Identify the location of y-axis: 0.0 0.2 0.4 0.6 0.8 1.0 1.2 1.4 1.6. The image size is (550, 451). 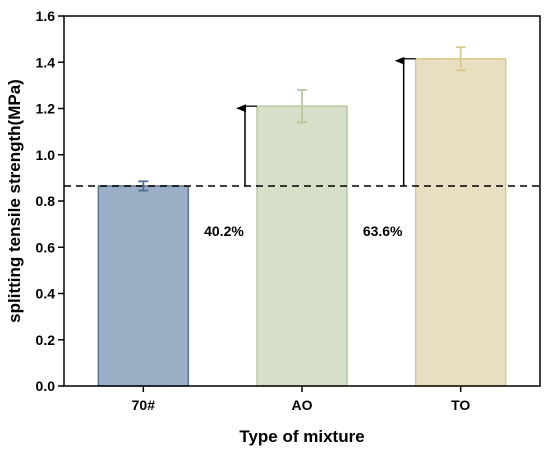
(50, 201).